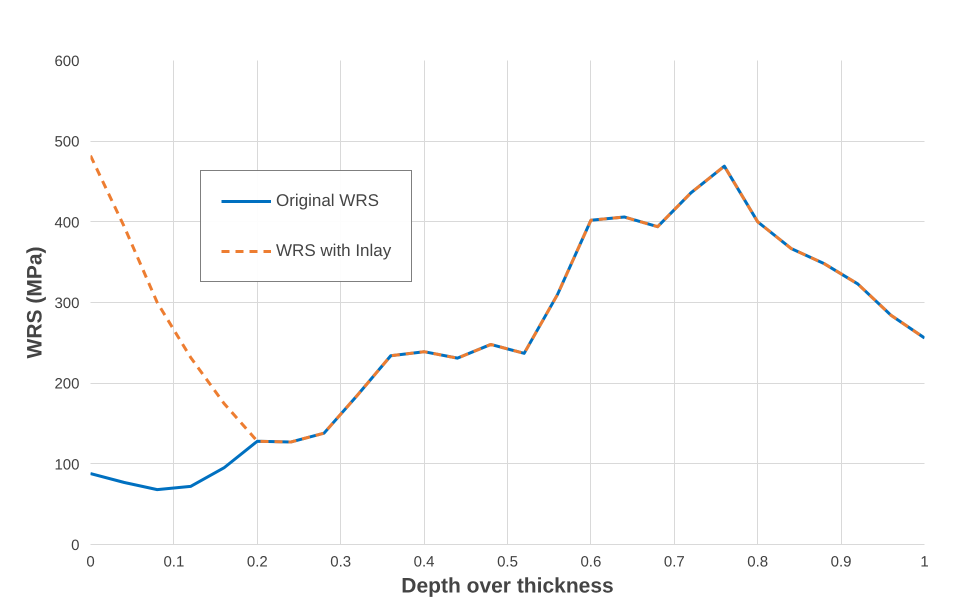 This screenshot has width=954, height=600. What do you see at coordinates (173, 562) in the screenshot?
I see `x-tick-label: 0.1` at bounding box center [173, 562].